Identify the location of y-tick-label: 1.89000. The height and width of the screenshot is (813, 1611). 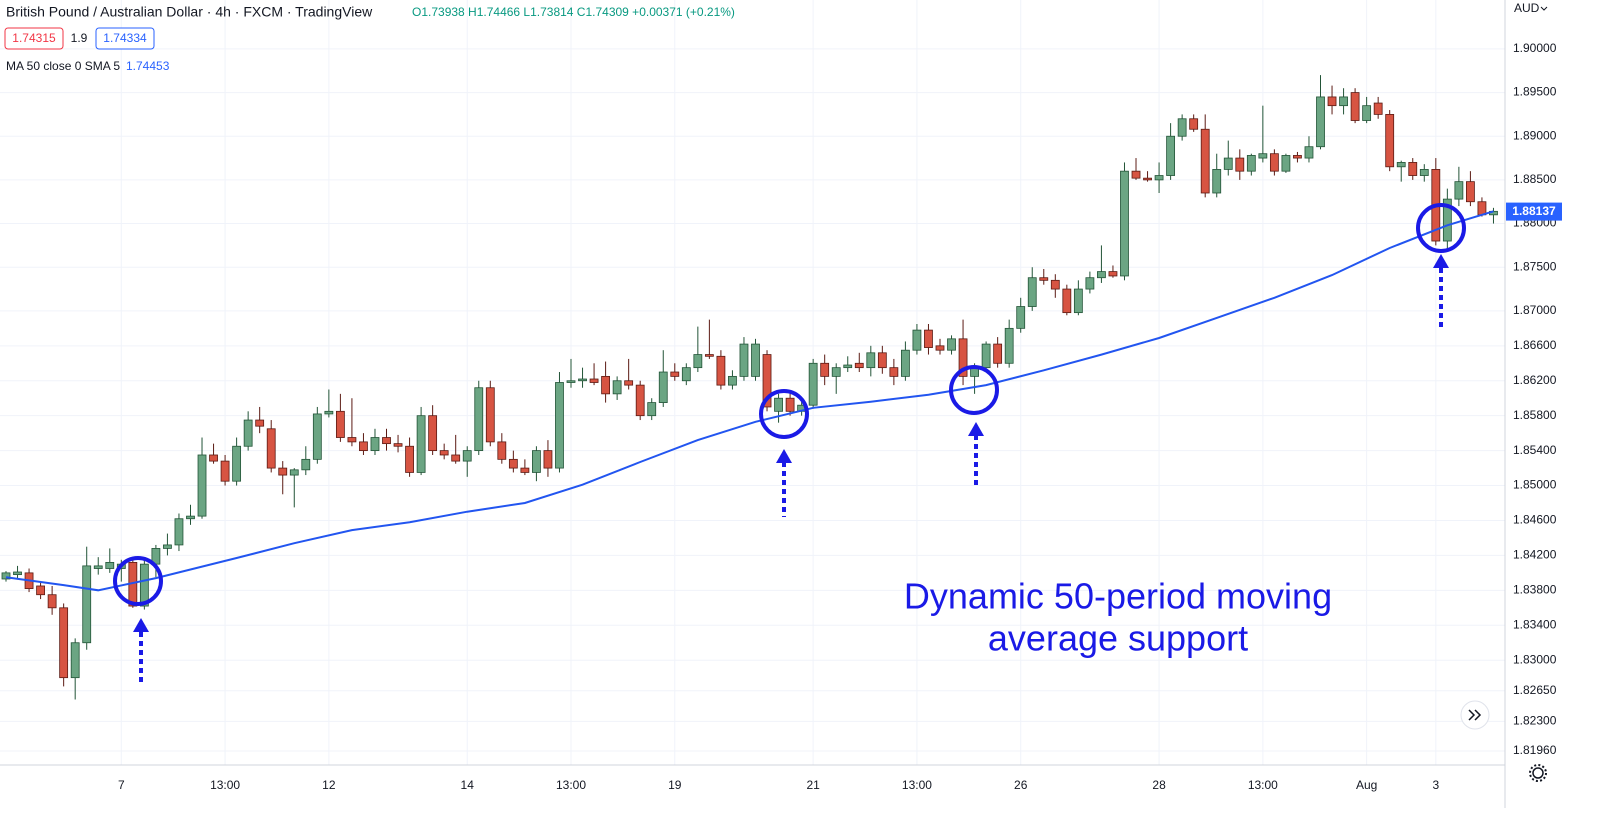
(1535, 135).